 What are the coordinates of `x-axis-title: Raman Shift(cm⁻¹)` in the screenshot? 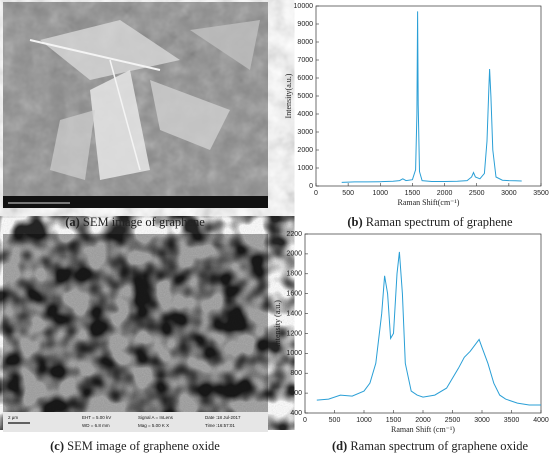 It's located at (429, 202).